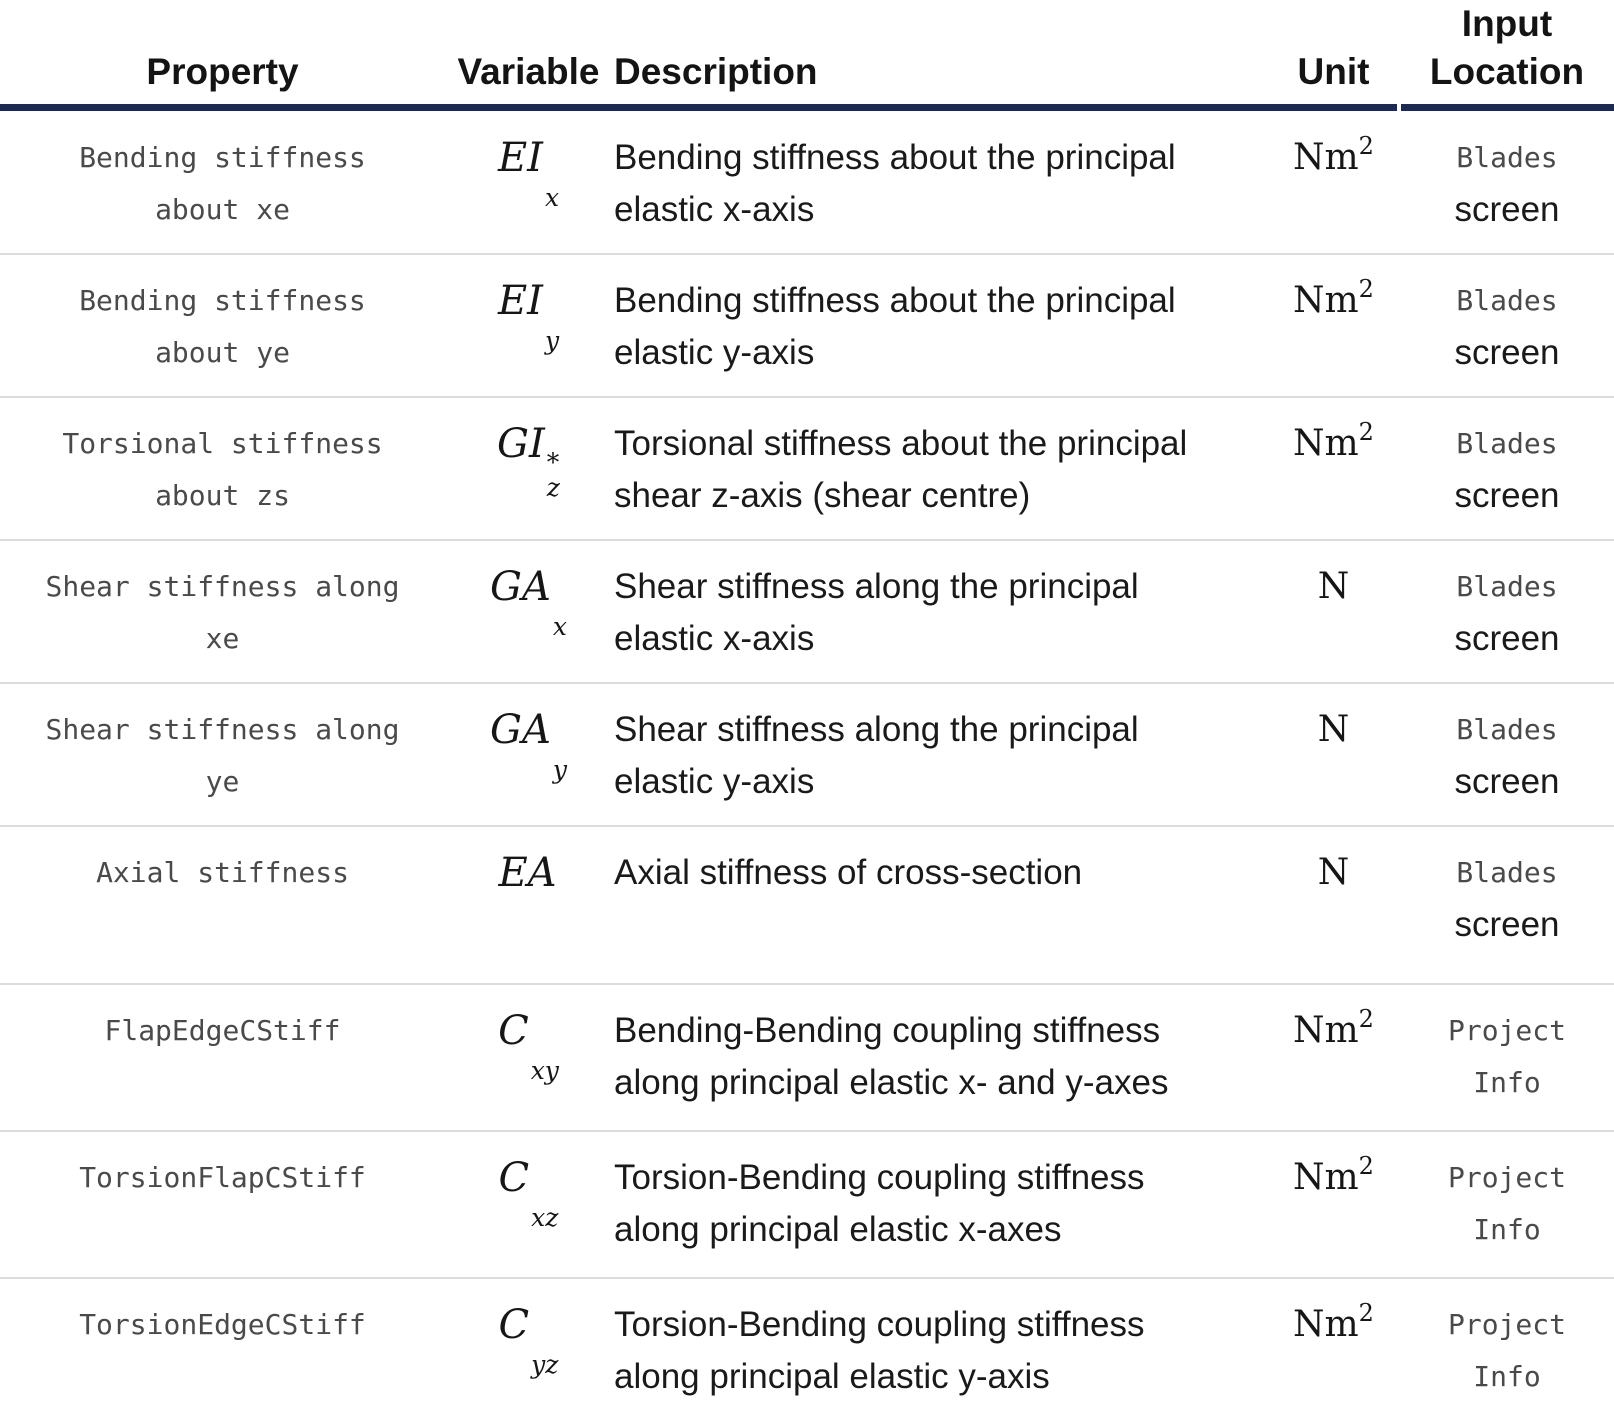 The width and height of the screenshot is (1614, 1419). I want to click on col-header-unit: Unit, so click(1333, 71).